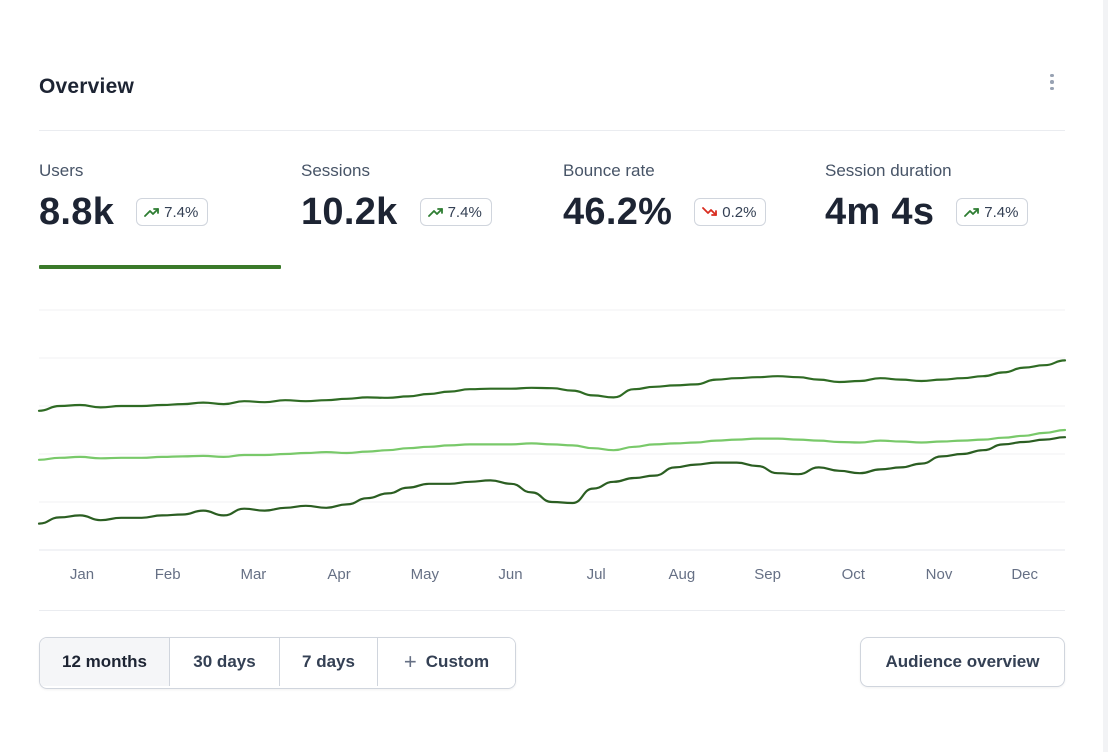  I want to click on audience-overview-button: Audience overview, so click(962, 662).